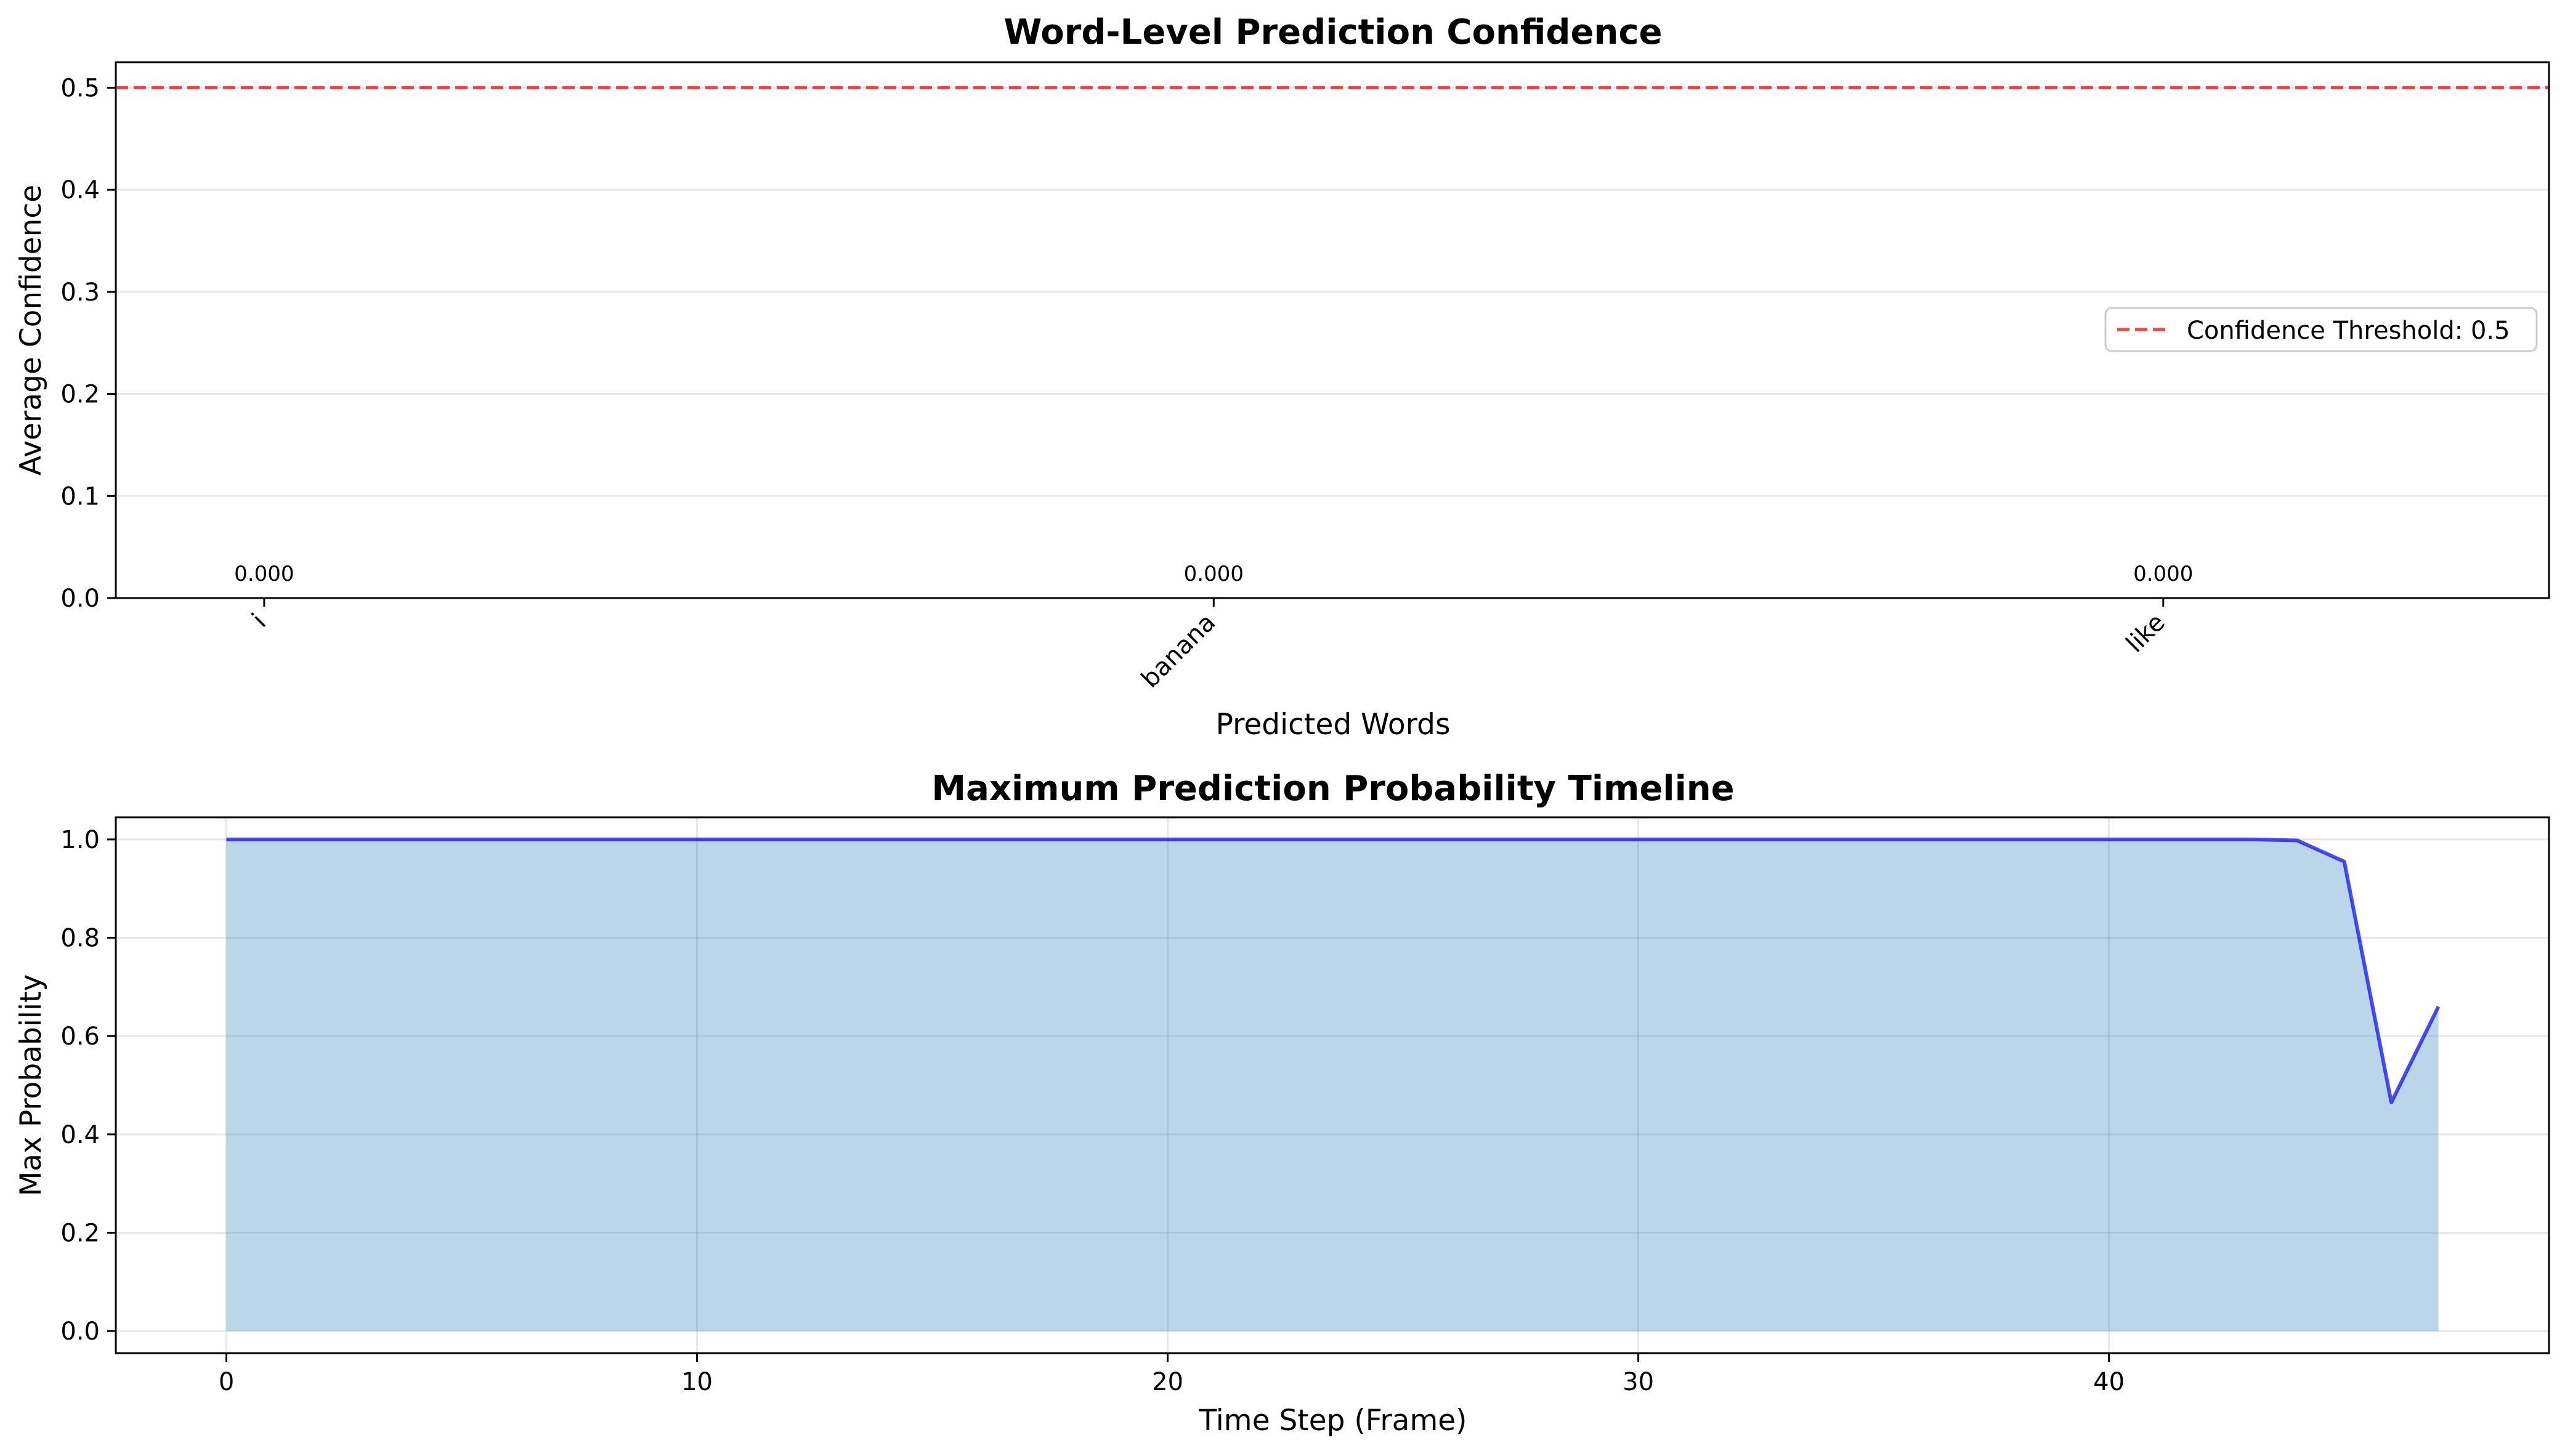  Describe the element at coordinates (226, 1382) in the screenshot. I see `chart2-x-tick-label: 0` at that location.